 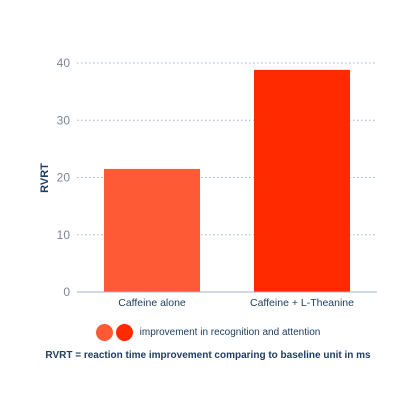 I want to click on y-axis-ticks: 0 10 20 30 40, so click(x=64, y=177).